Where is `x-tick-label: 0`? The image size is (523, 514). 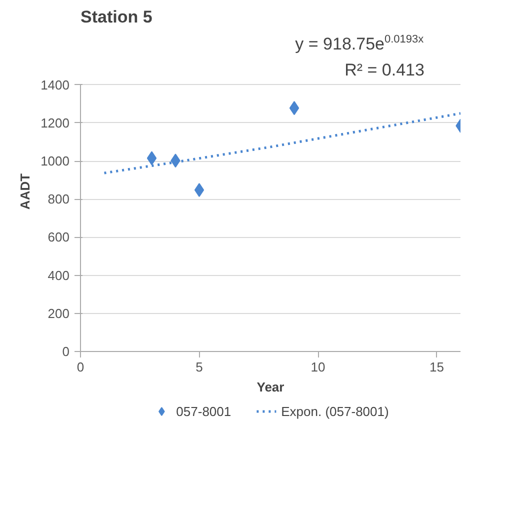
x-tick-label: 0 is located at coordinates (80, 367).